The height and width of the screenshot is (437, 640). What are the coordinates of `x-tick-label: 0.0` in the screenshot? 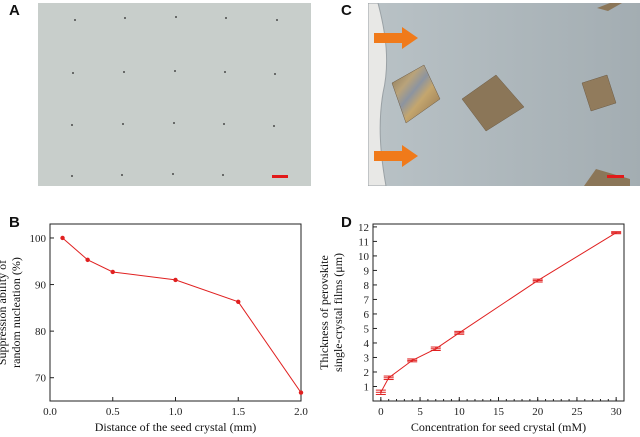 It's located at (50, 412).